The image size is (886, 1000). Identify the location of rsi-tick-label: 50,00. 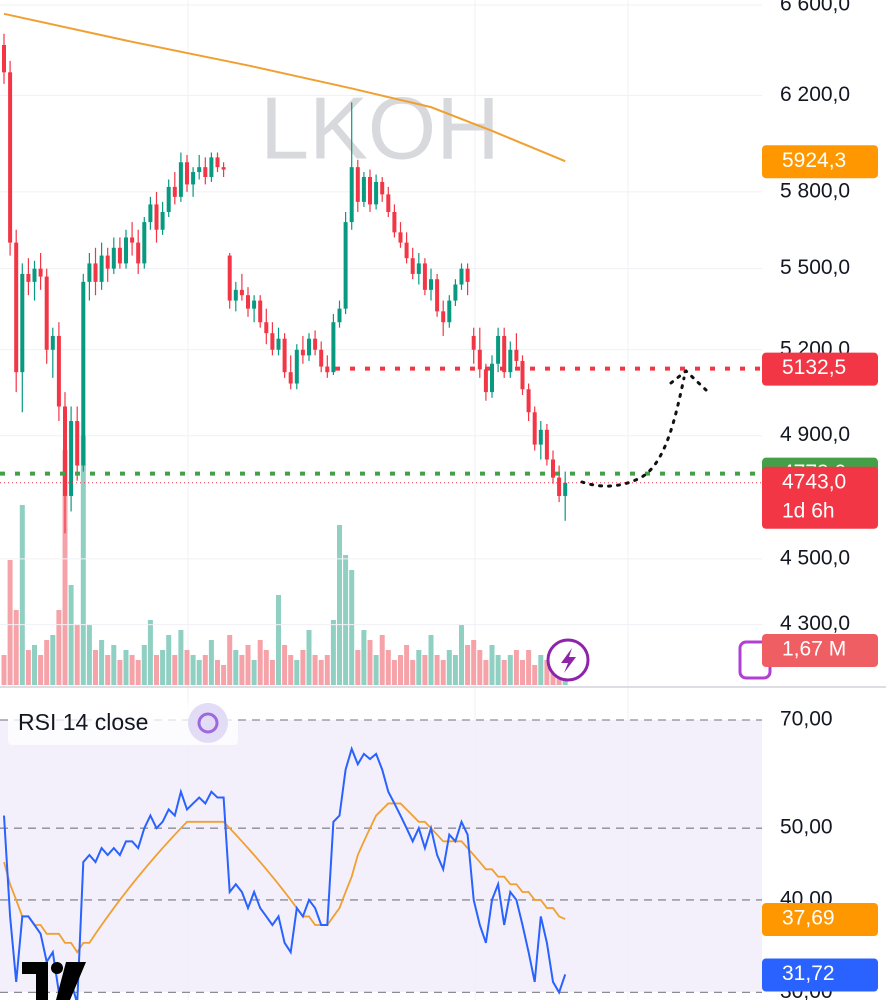
(806, 827).